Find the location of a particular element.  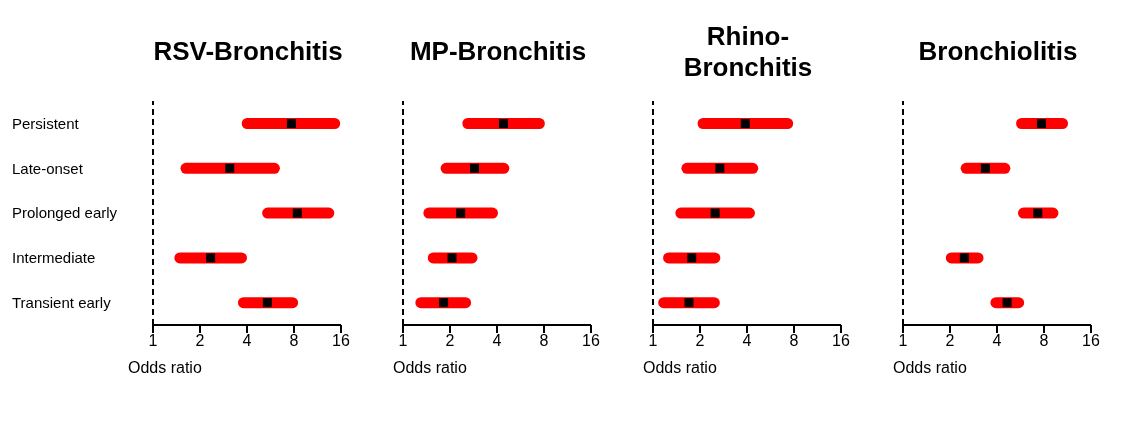

y-tick-label: Transient early is located at coordinates (62, 302).